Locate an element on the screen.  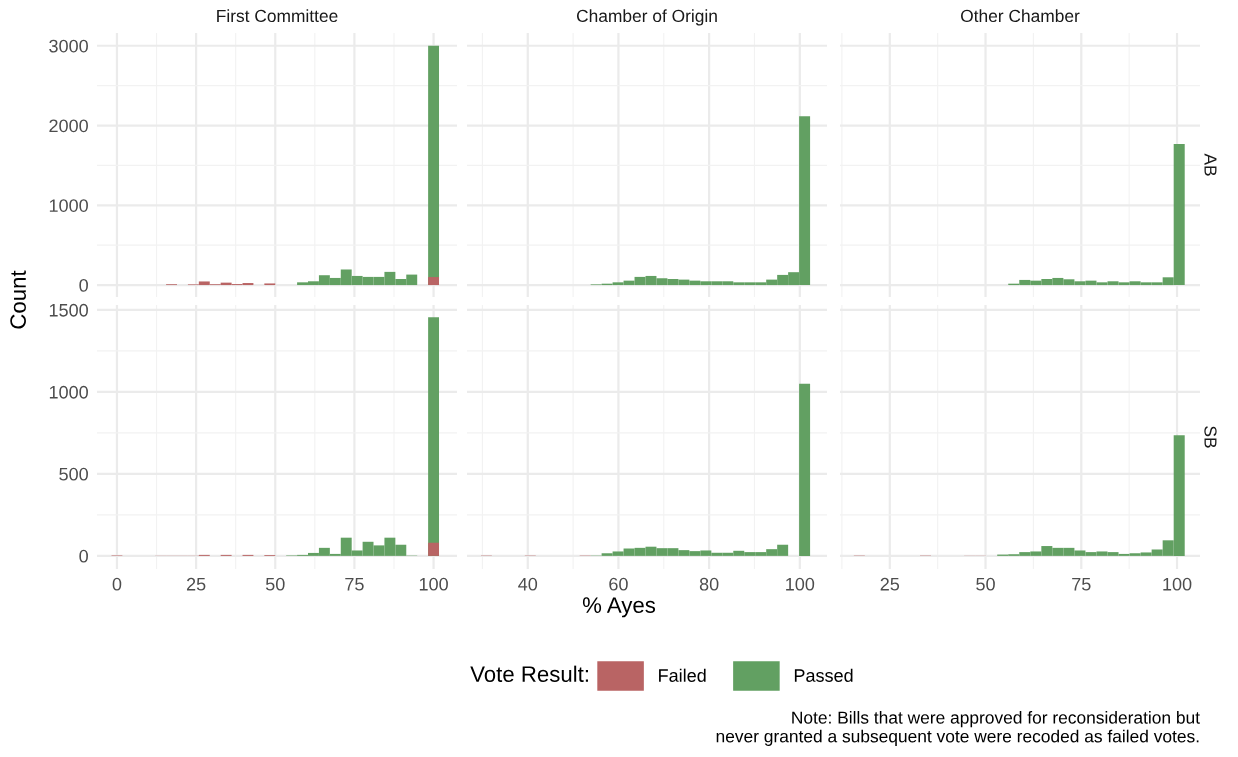
x-tick-label: 80 is located at coordinates (709, 584).